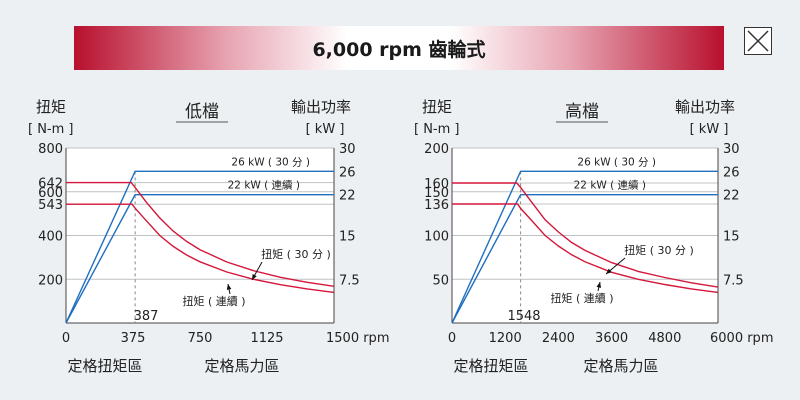  I want to click on base-speed-label: 387, so click(146, 316).